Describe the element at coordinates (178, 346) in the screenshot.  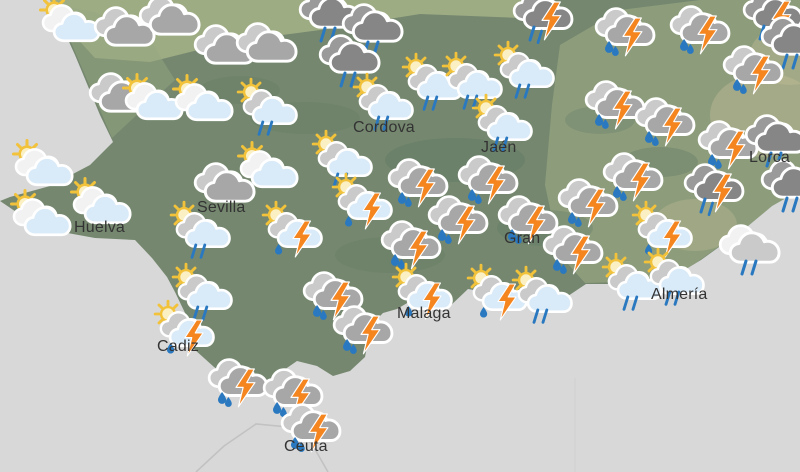
I see `city-label-cadiz: Cadiz` at that location.